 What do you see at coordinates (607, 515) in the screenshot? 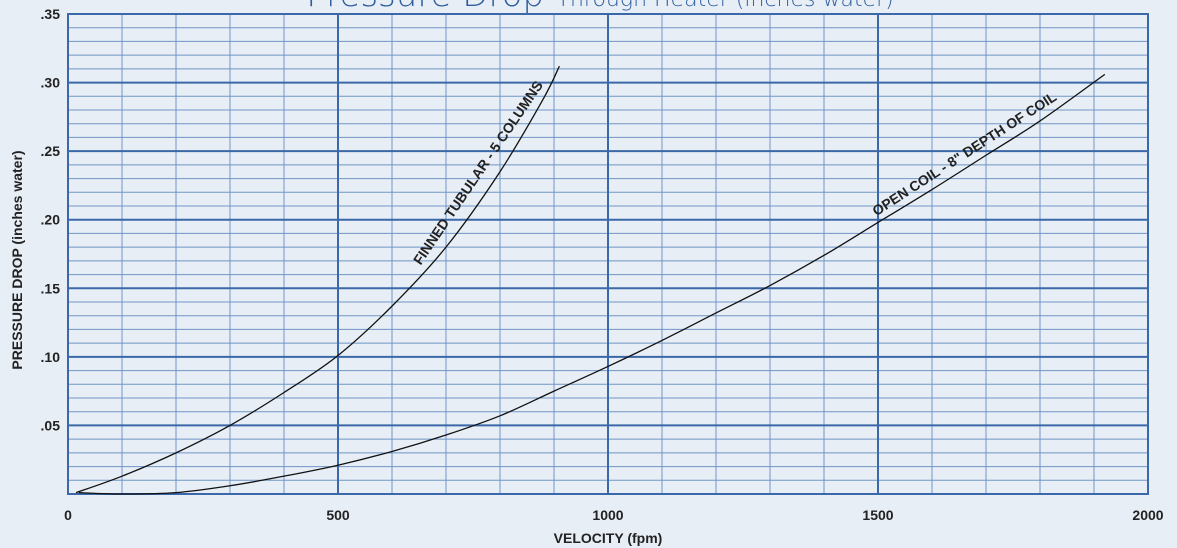
I see `x-tick-label: 1000` at bounding box center [607, 515].